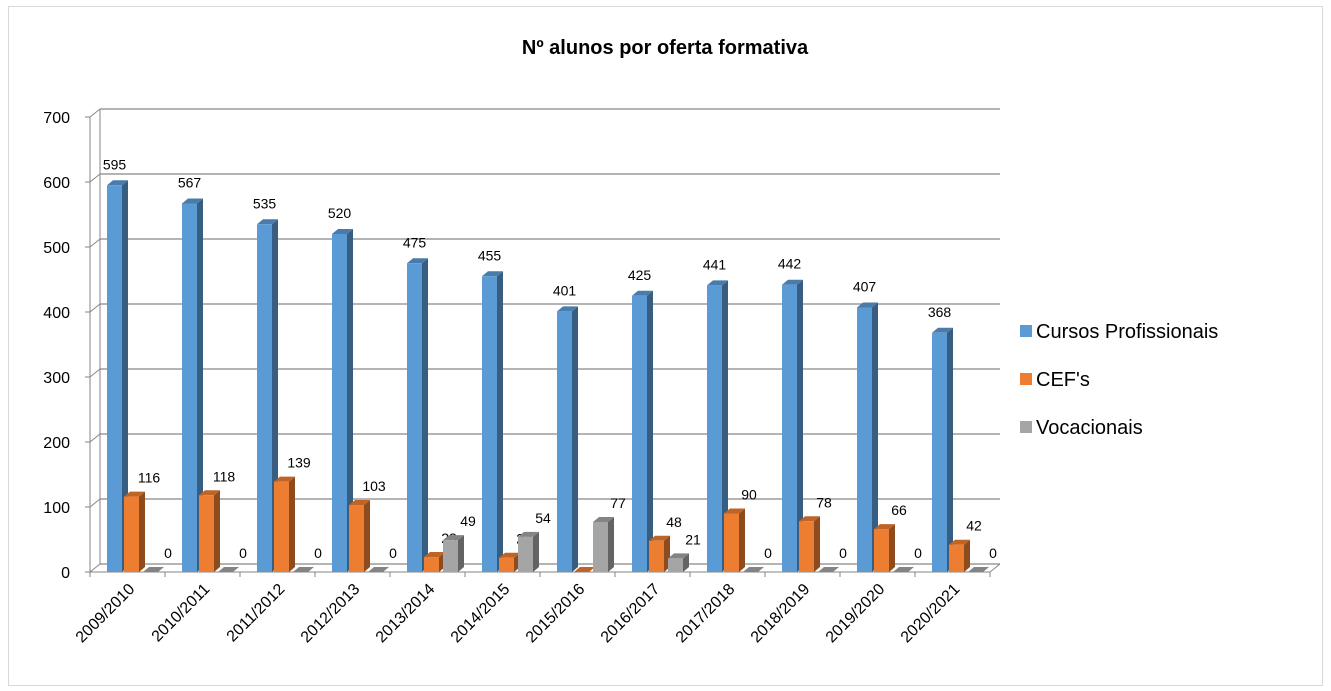 The width and height of the screenshot is (1331, 691). What do you see at coordinates (224, 476) in the screenshot?
I see `data-label: 118` at bounding box center [224, 476].